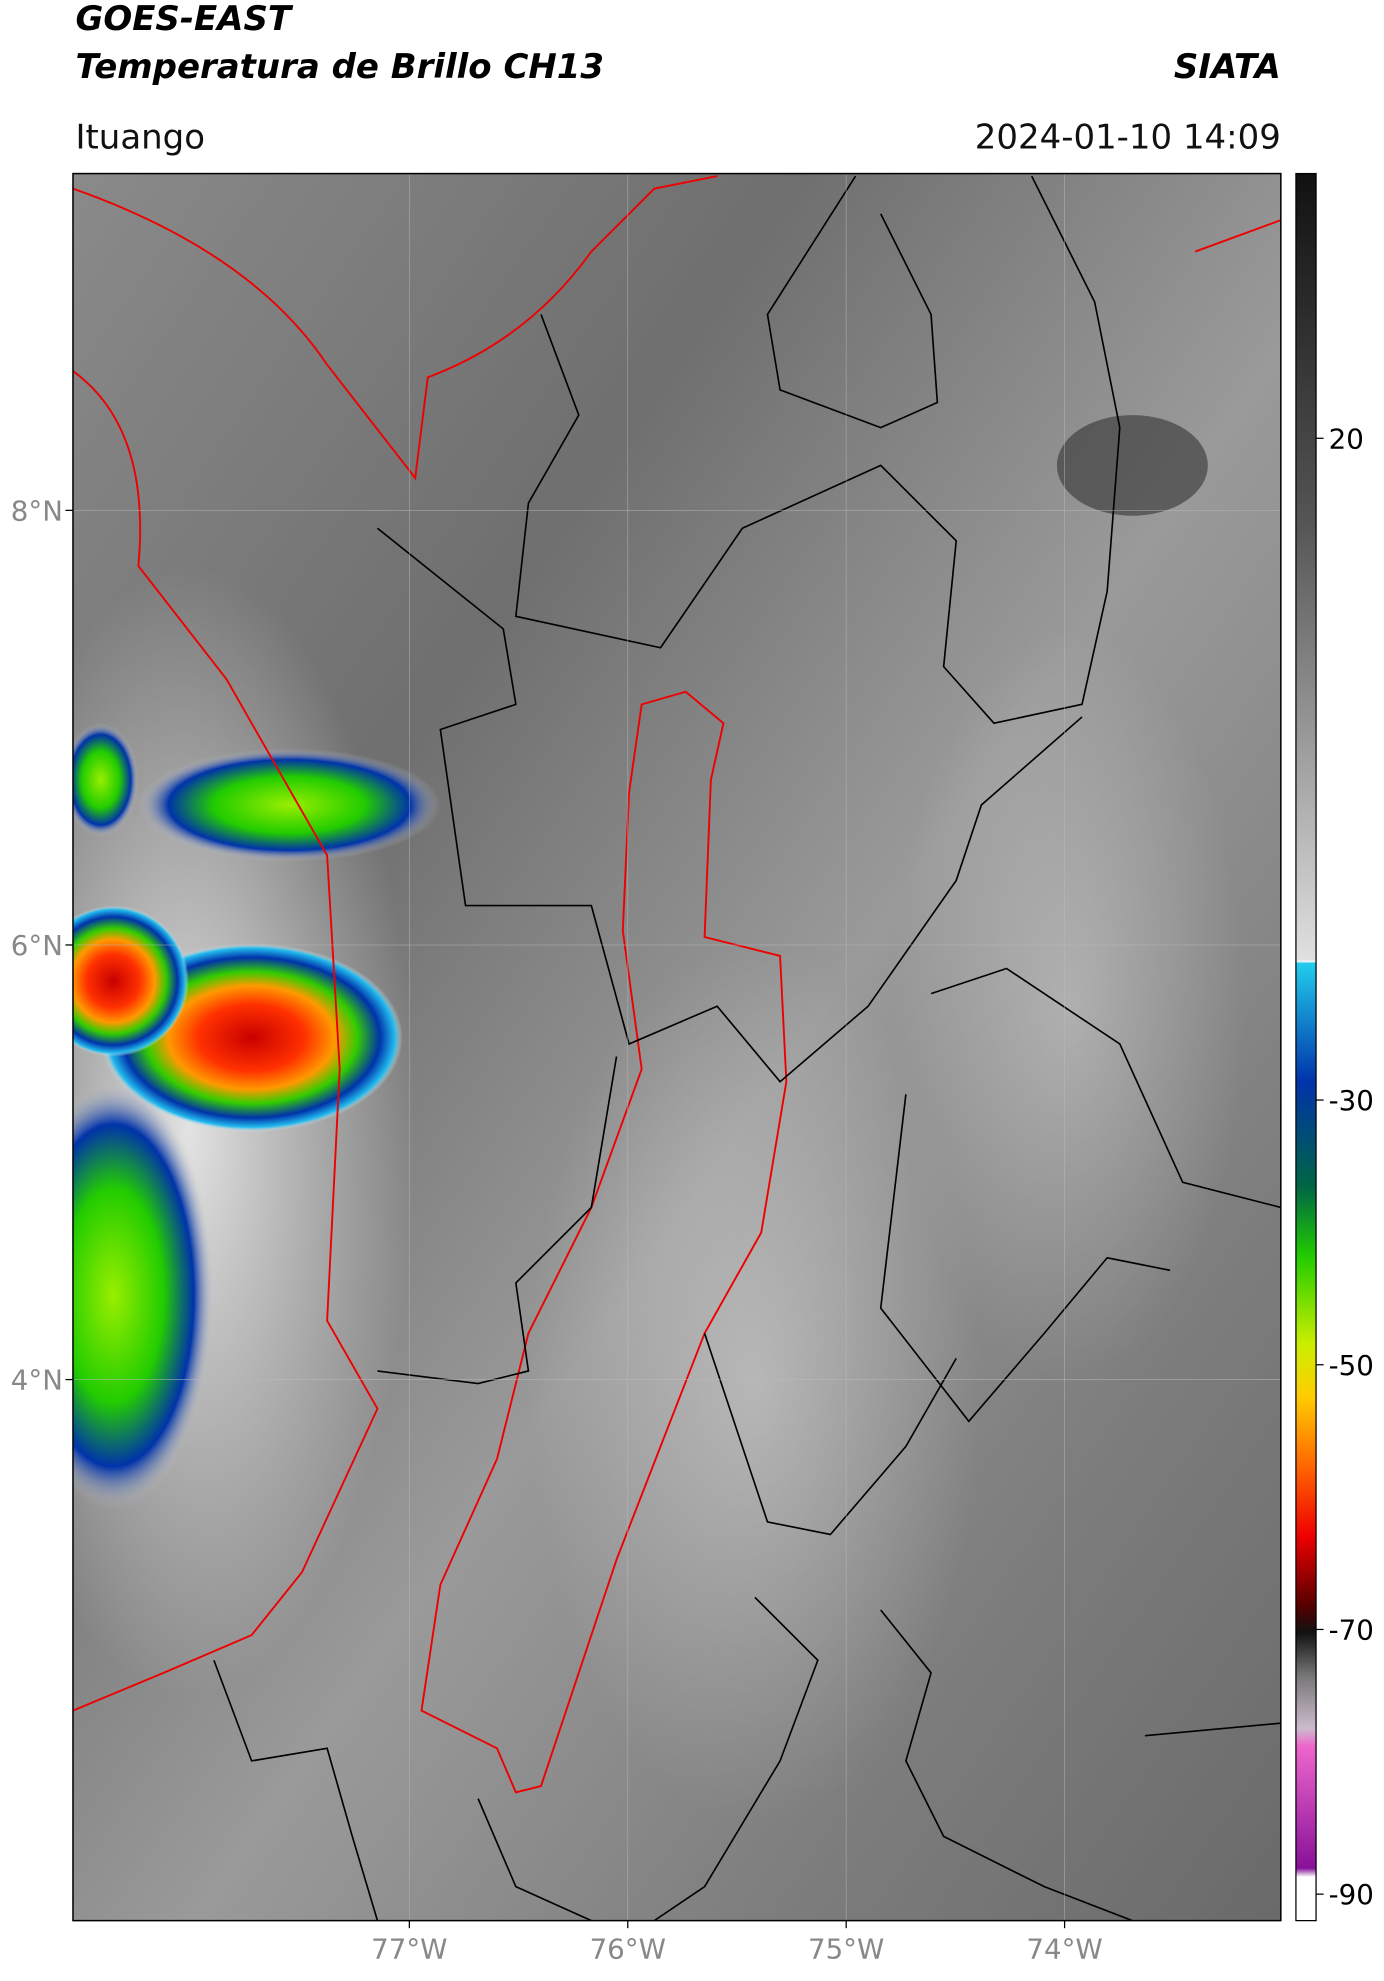 This screenshot has height=1981, width=1384. What do you see at coordinates (339, 67) in the screenshot?
I see `subtitle: Temperatura de Brillo CH13` at bounding box center [339, 67].